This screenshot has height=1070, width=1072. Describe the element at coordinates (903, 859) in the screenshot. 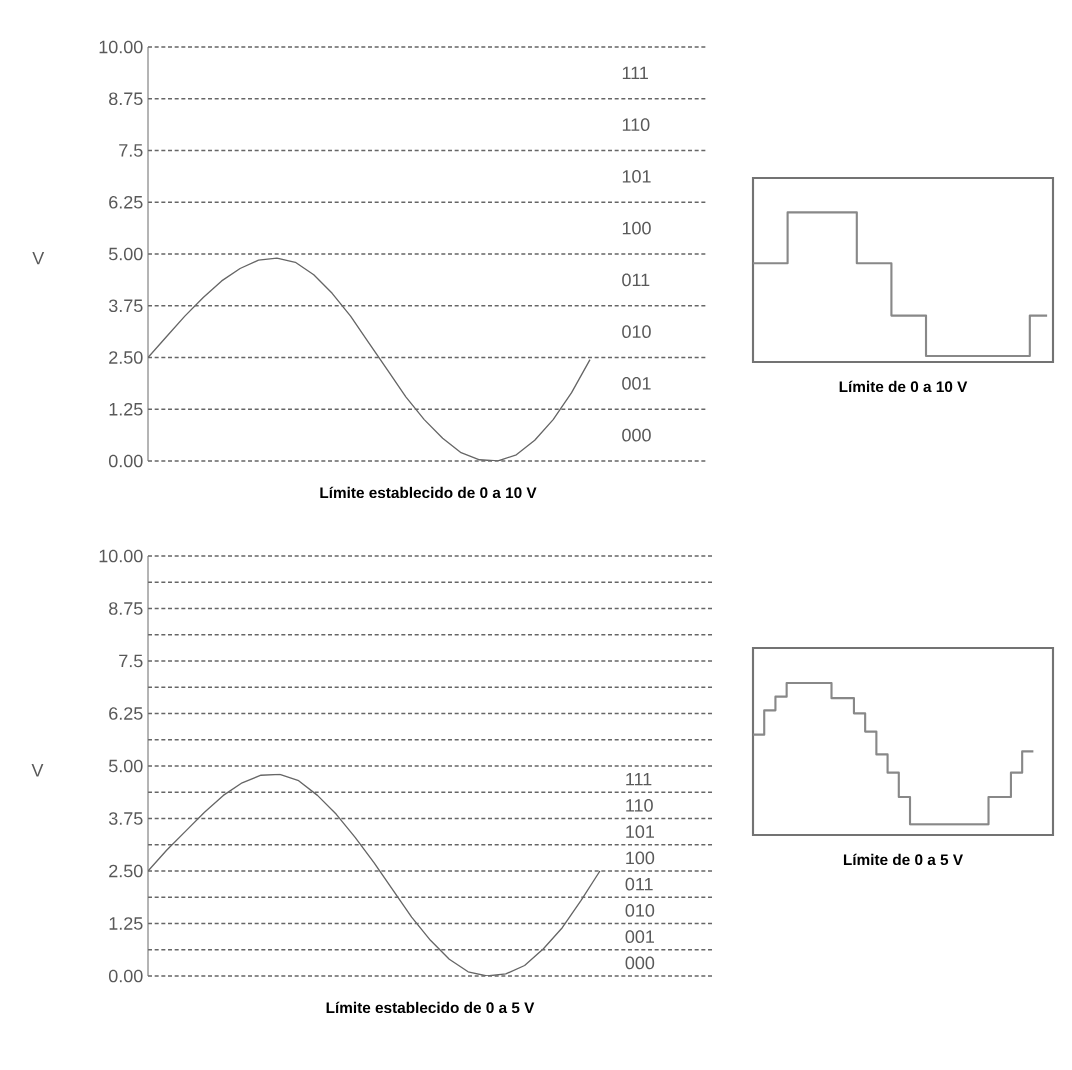

I see `text: Límite de 0 a 5 V` at that location.